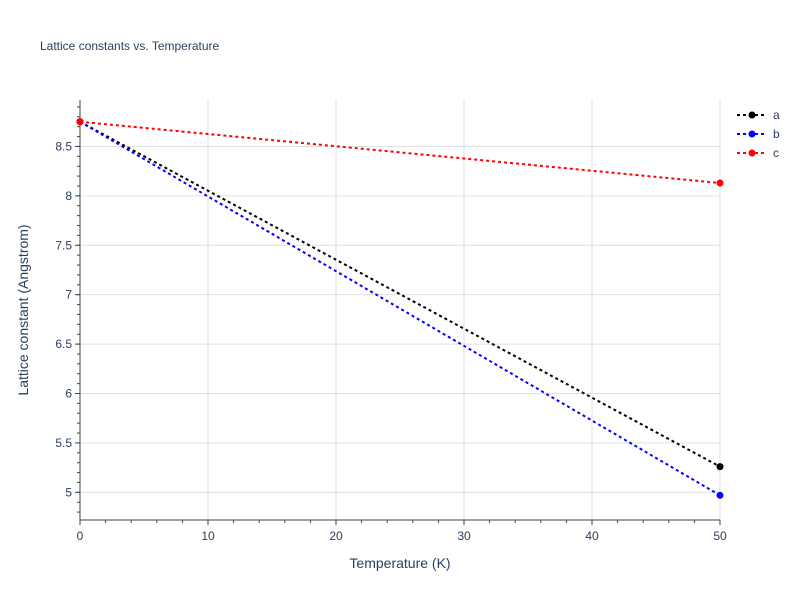 Image resolution: width=800 pixels, height=600 pixels. Describe the element at coordinates (80, 536) in the screenshot. I see `x-tick-label: 0` at that location.